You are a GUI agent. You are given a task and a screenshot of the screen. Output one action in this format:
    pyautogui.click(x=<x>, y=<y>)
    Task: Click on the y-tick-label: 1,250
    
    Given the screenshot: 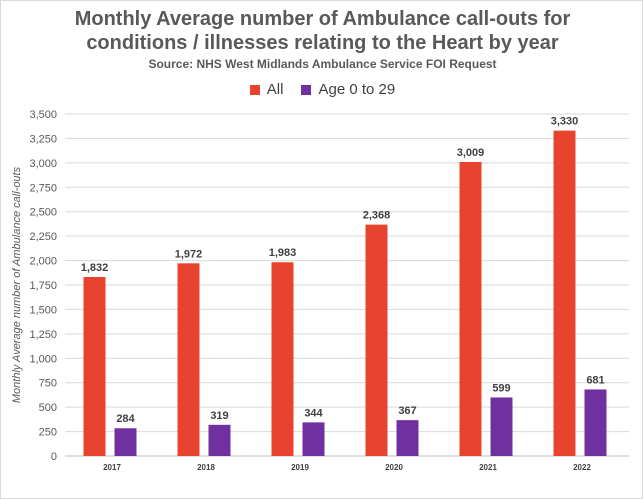 What is the action you would take?
    pyautogui.click(x=43, y=335)
    